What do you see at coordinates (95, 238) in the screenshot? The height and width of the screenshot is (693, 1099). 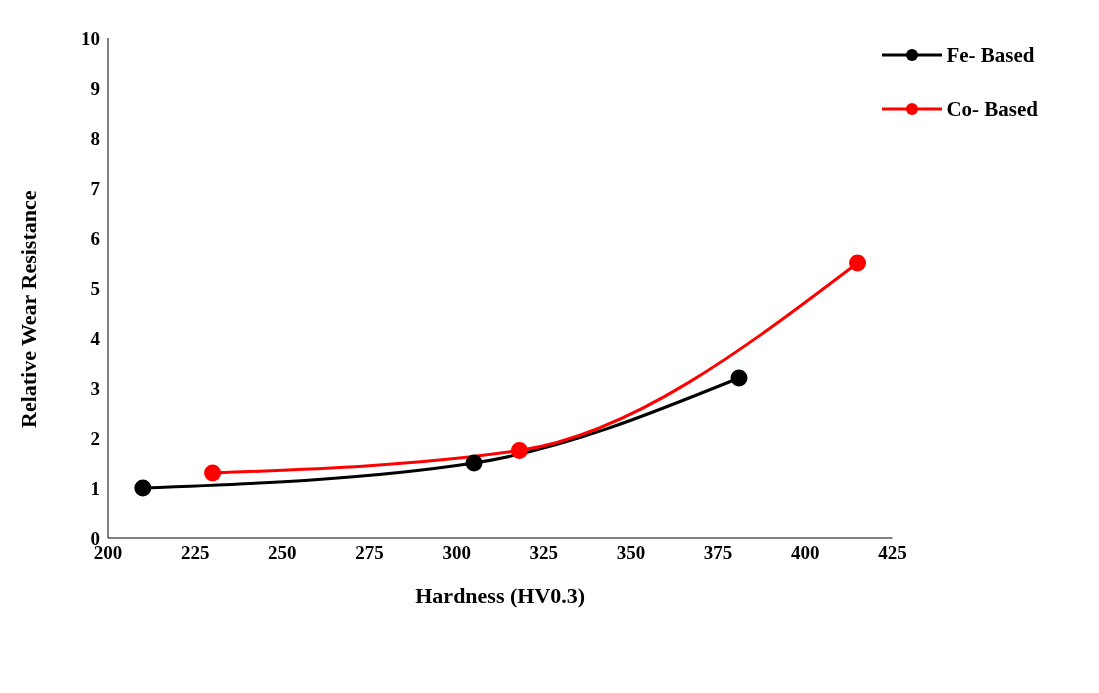 I see `y-tick-label: 6` at bounding box center [95, 238].